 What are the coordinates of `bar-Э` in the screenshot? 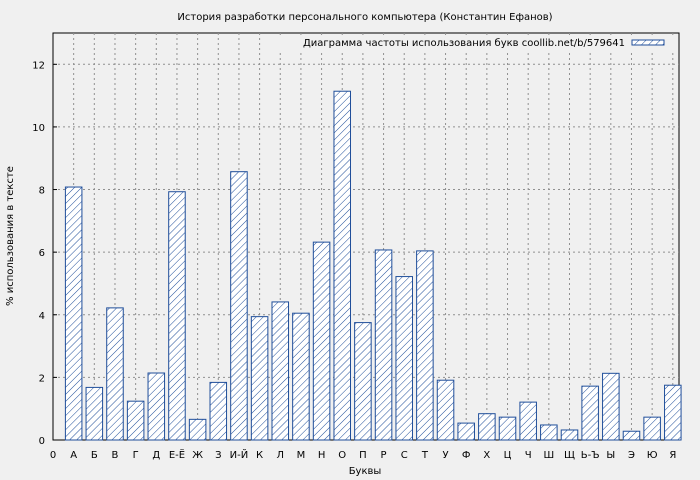 It's located at (631, 435).